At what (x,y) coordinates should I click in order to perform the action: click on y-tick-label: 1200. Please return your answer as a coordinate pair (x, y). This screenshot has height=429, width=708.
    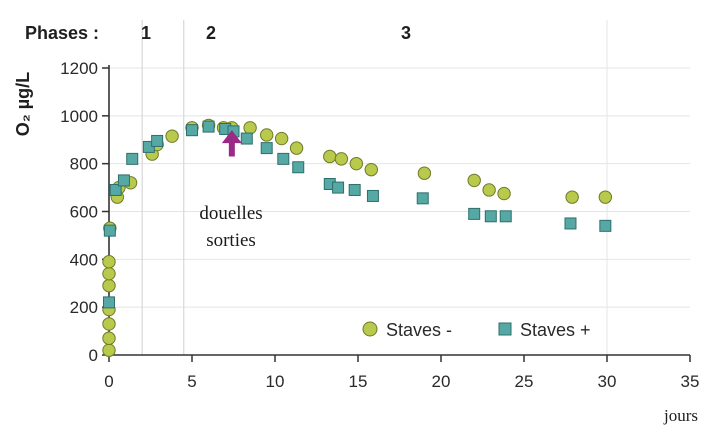
    Looking at the image, I should click on (79, 68).